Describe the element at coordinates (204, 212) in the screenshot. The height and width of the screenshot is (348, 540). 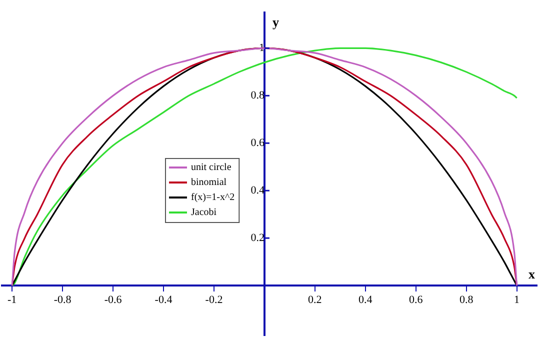
I see `legend-label: Jacobi` at that location.